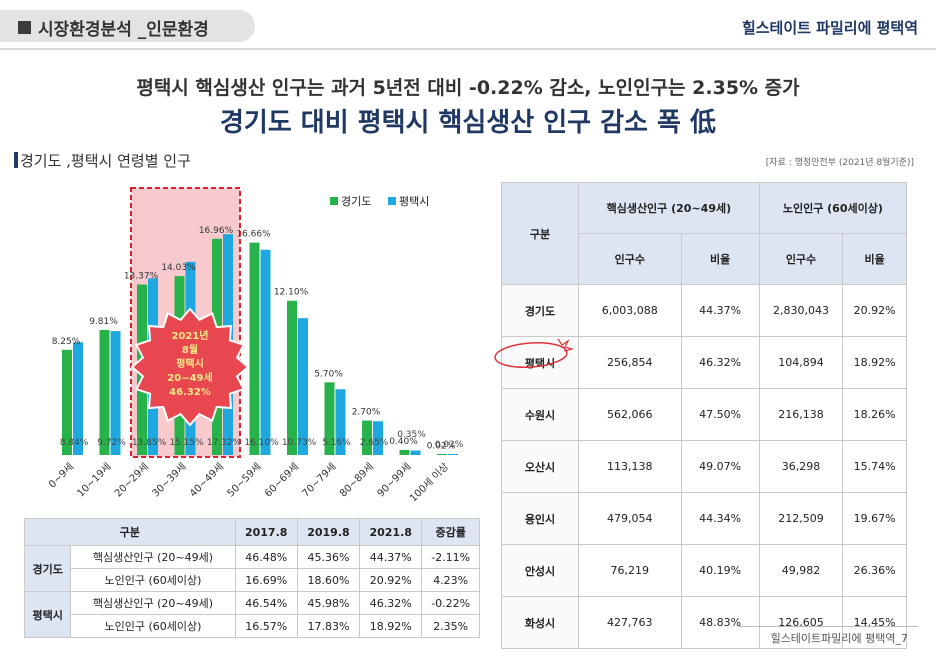 This screenshot has width=936, height=659. Describe the element at coordinates (66, 342) in the screenshot. I see `bar-label-gyeonggi: 8.25%` at that location.